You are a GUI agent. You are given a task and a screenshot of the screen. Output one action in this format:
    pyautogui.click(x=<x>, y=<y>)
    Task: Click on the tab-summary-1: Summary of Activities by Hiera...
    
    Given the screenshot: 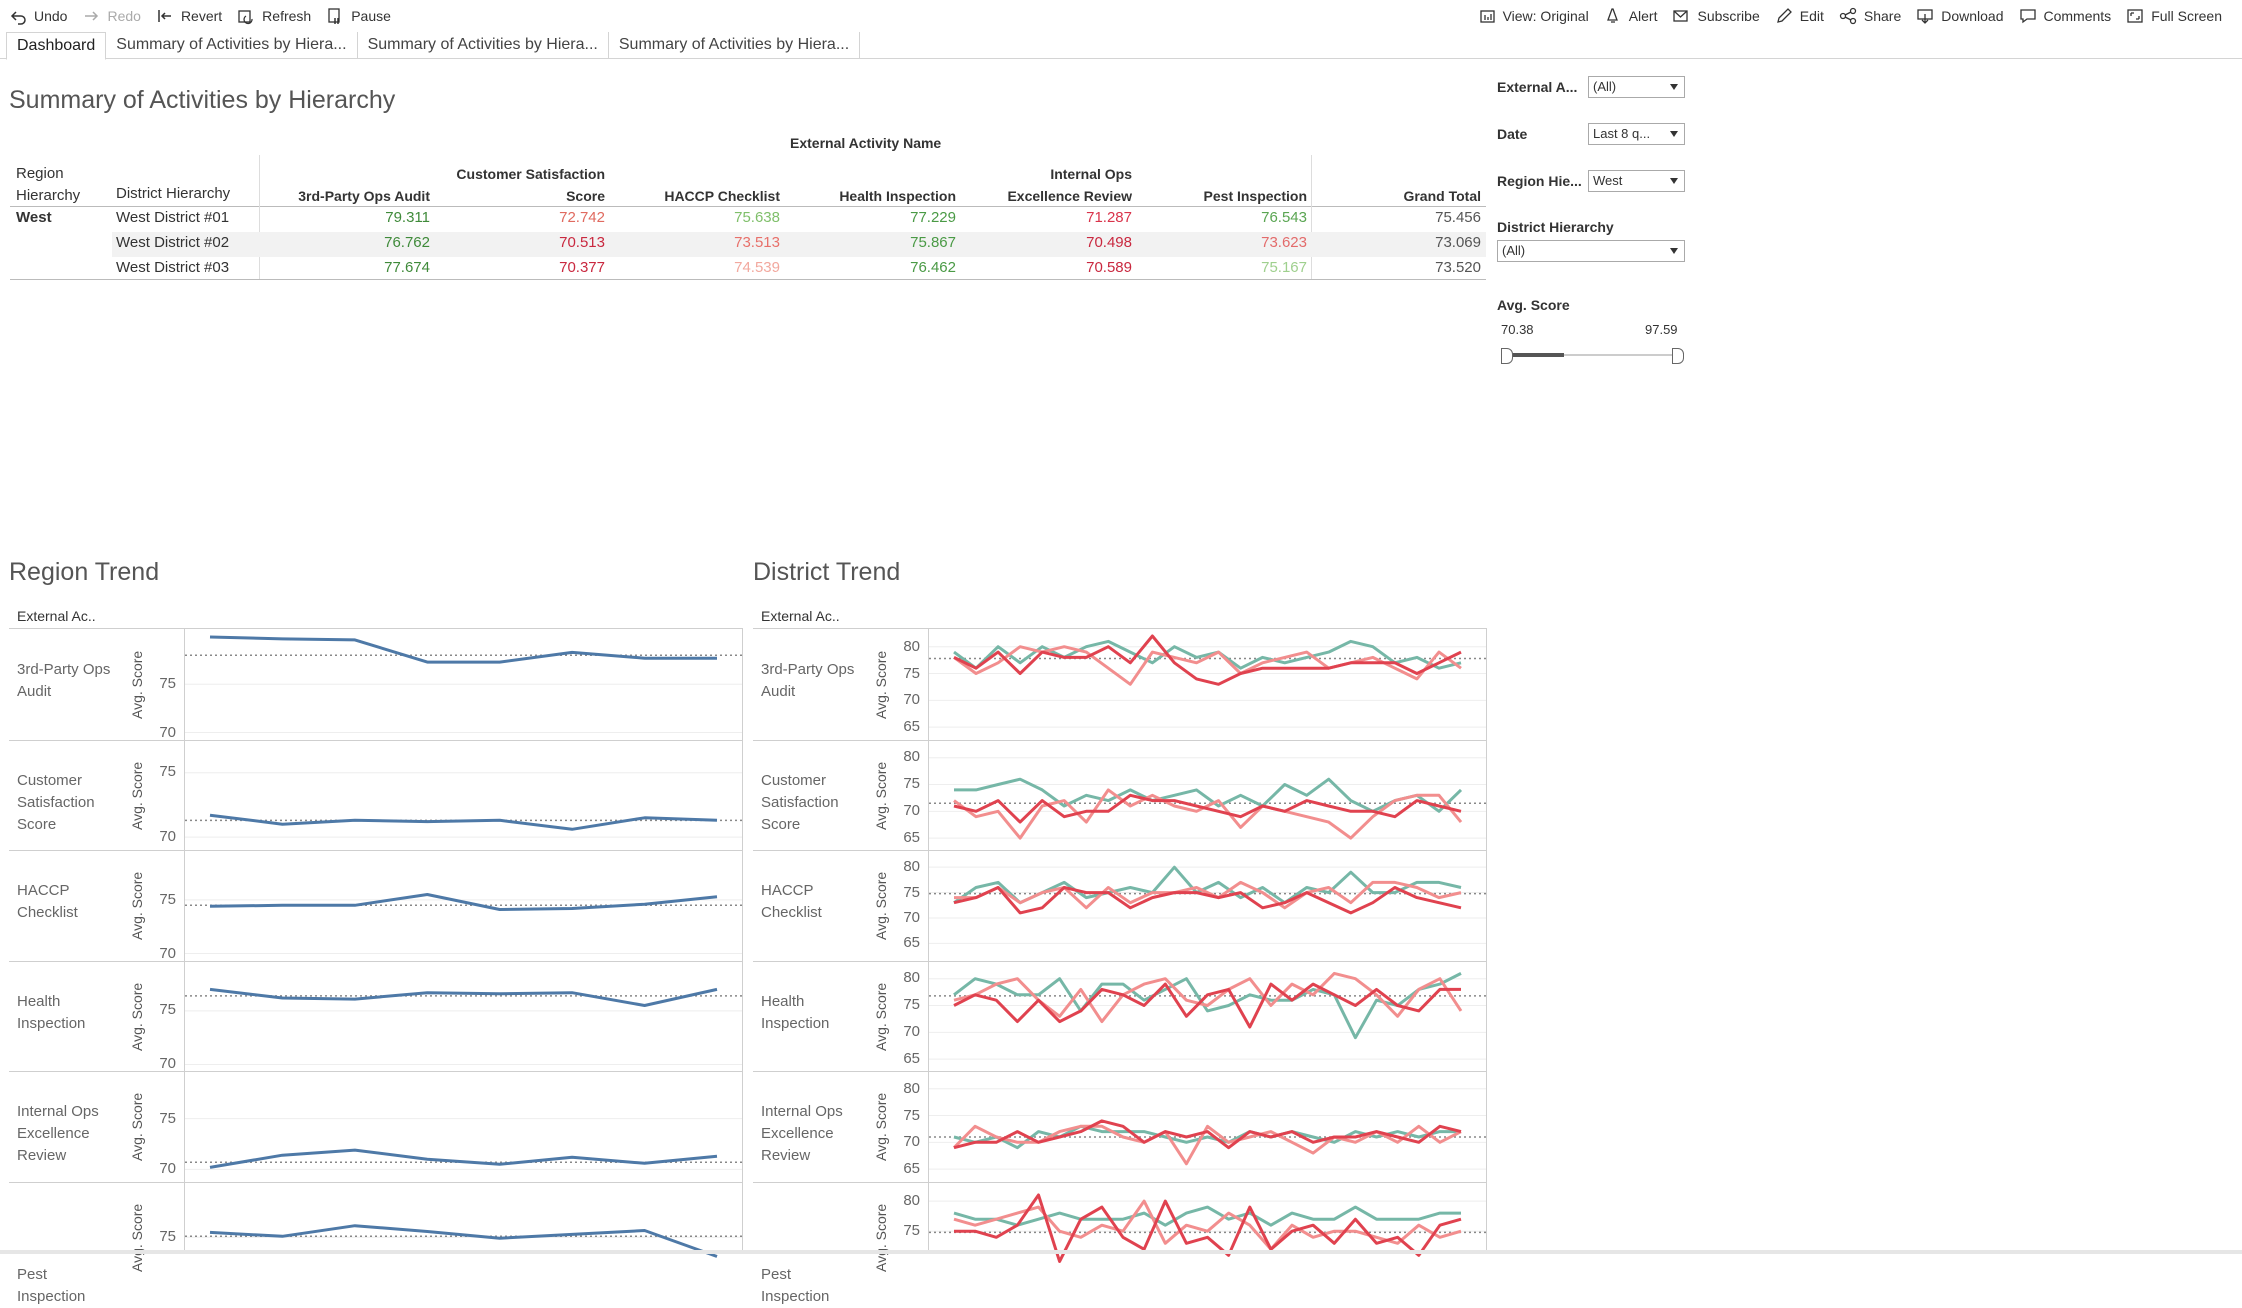 What is the action you would take?
    pyautogui.click(x=232, y=45)
    